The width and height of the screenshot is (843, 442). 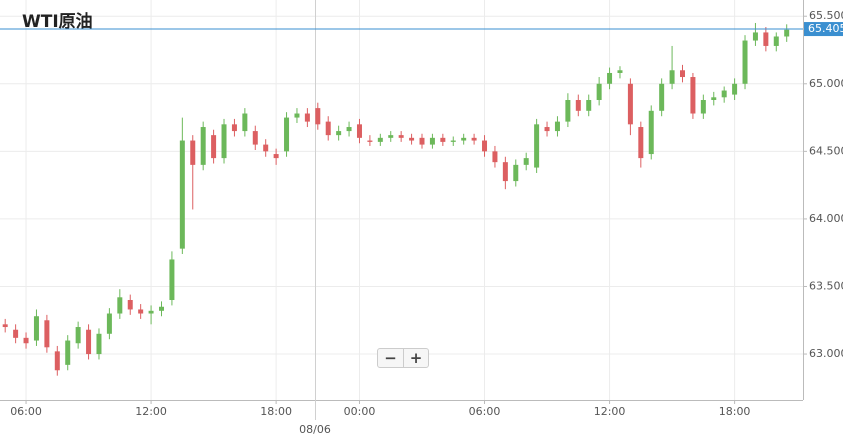 I want to click on y-tick-label: 65.000, so click(x=826, y=83).